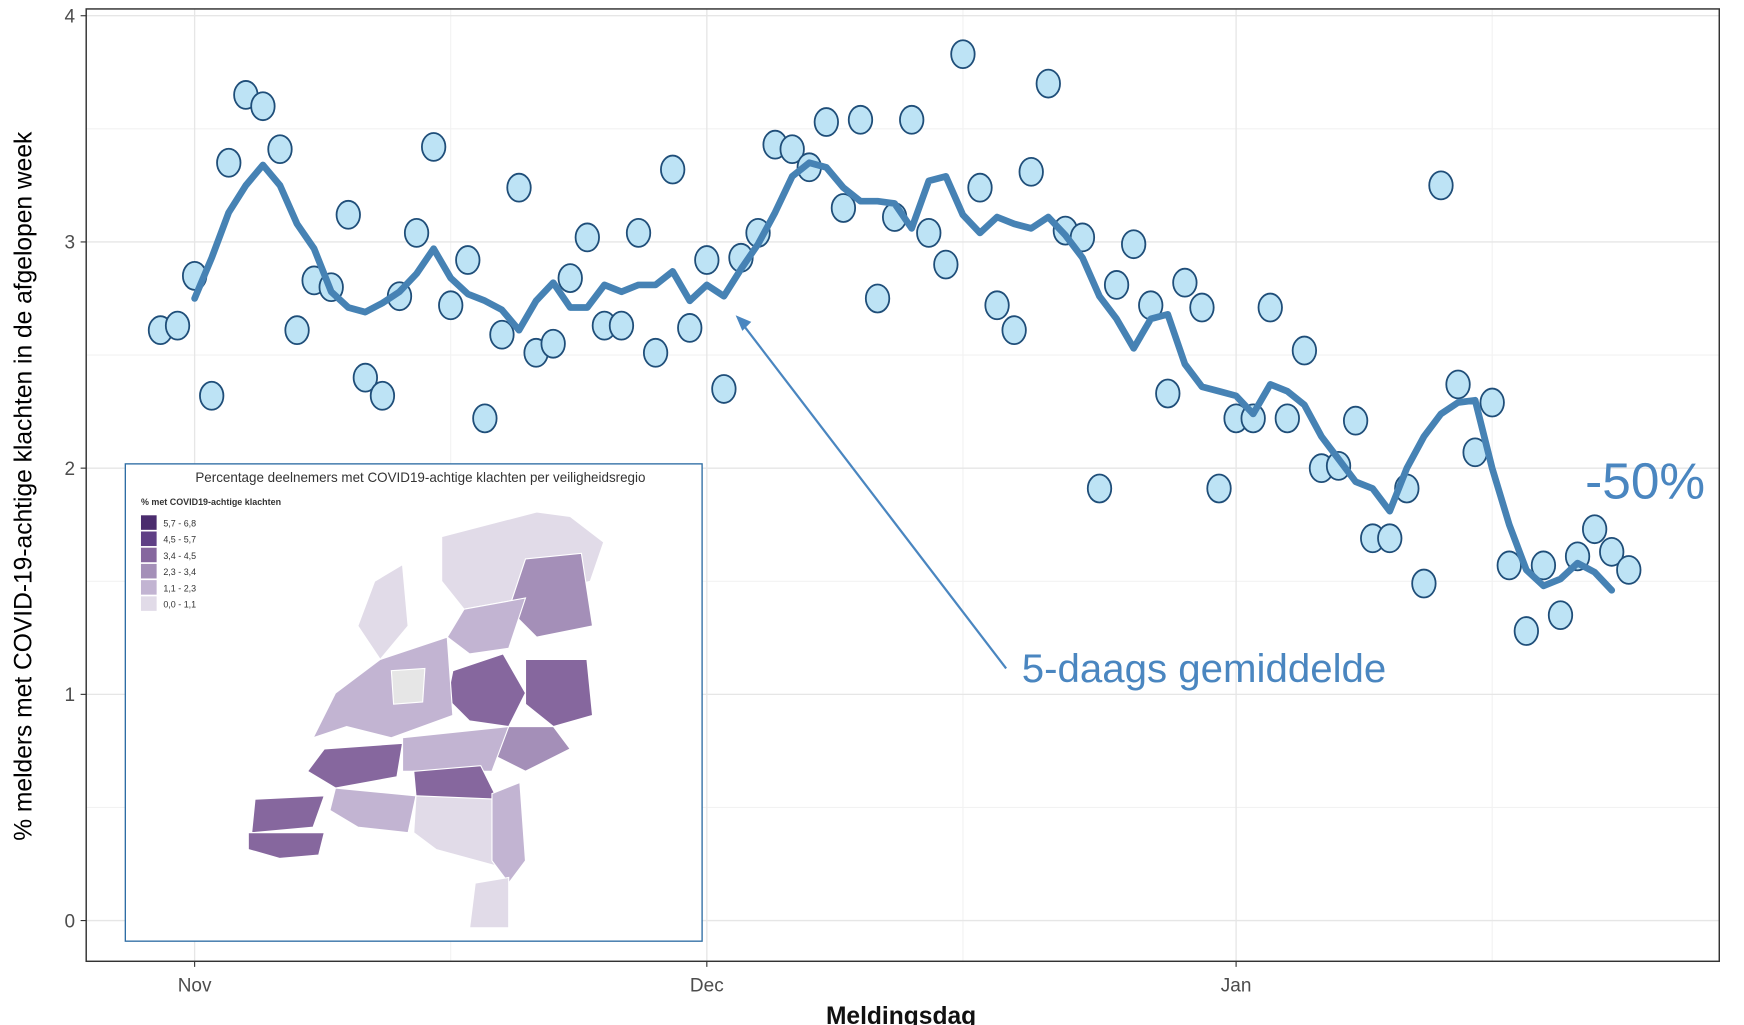 This screenshot has width=1744, height=1025. Describe the element at coordinates (873, 495) in the screenshot. I see `annotation-arrow` at that location.